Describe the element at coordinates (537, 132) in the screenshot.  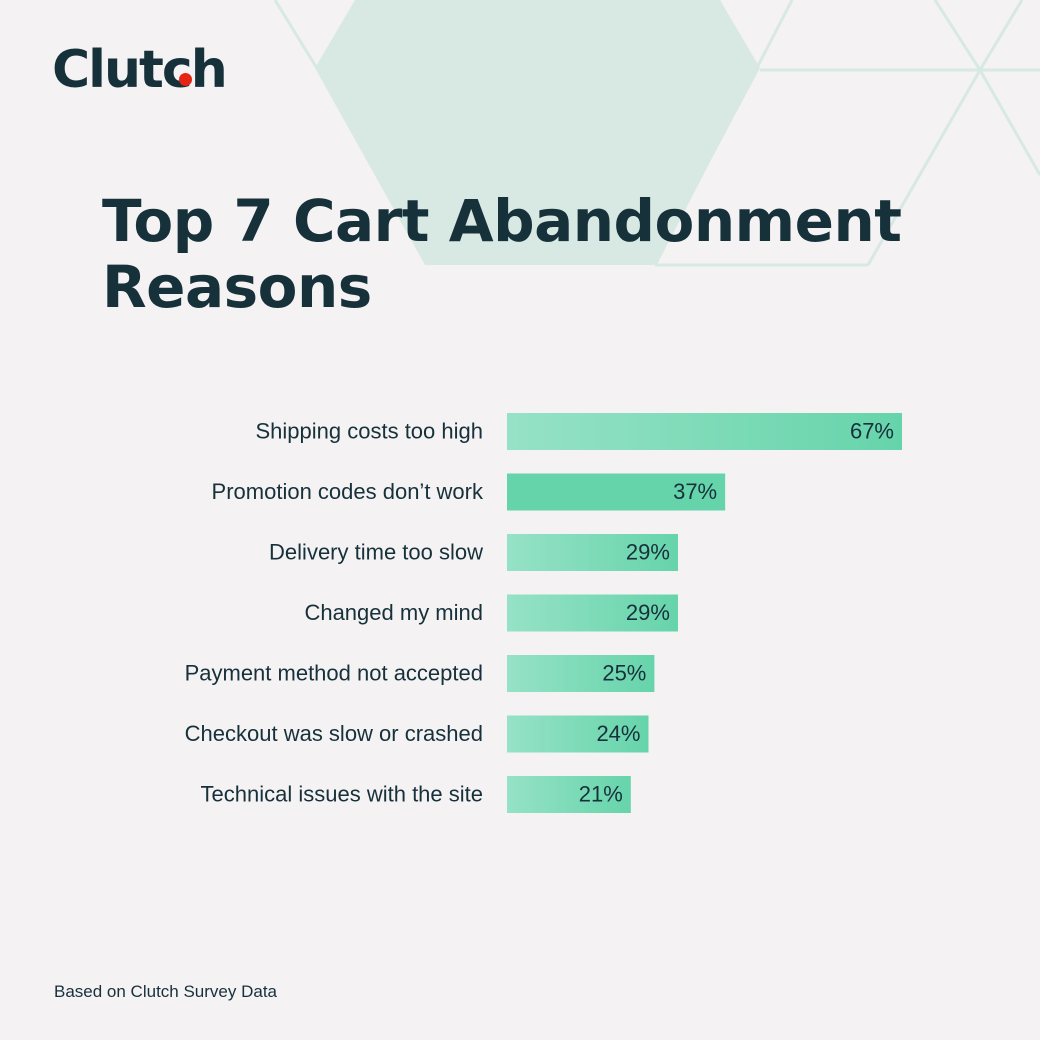
I see `hexagon-decoration` at that location.